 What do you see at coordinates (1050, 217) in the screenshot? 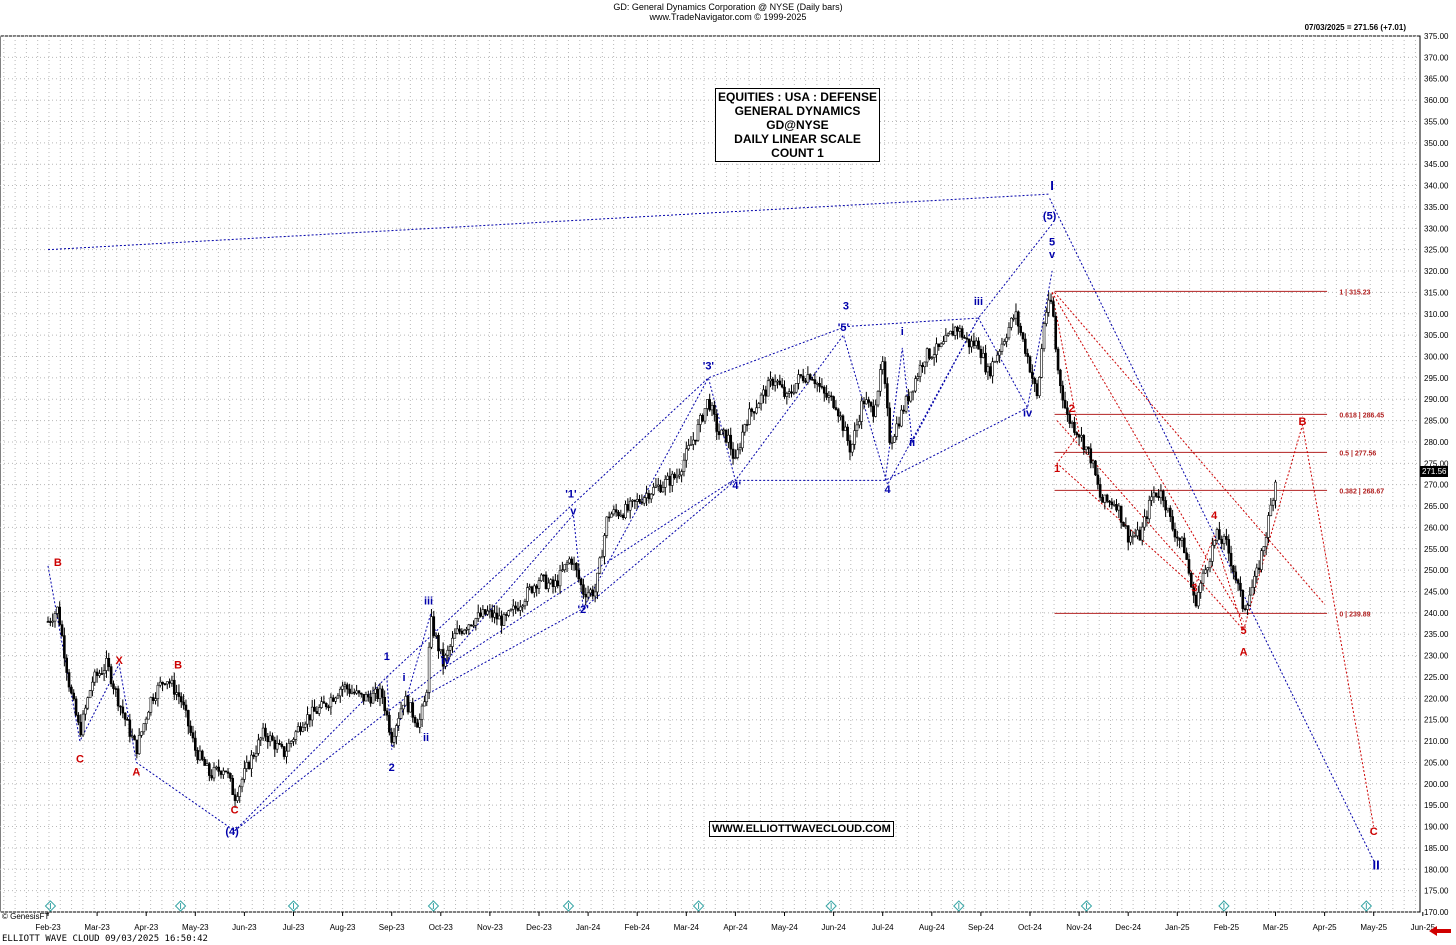
I see `wave-label: (5)` at bounding box center [1050, 217].